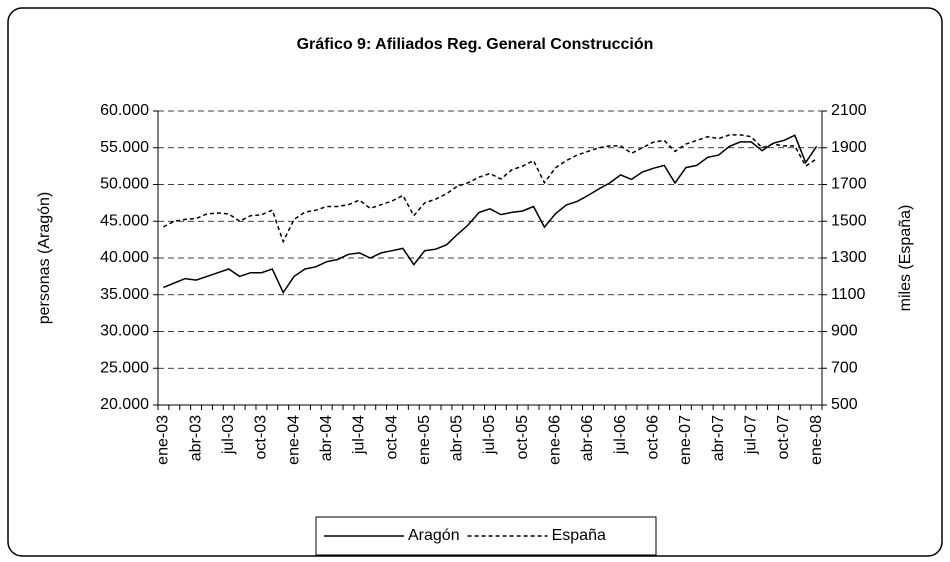 Image resolution: width=950 pixels, height=562 pixels. What do you see at coordinates (718, 438) in the screenshot?
I see `x-tick-label: abr-07` at bounding box center [718, 438].